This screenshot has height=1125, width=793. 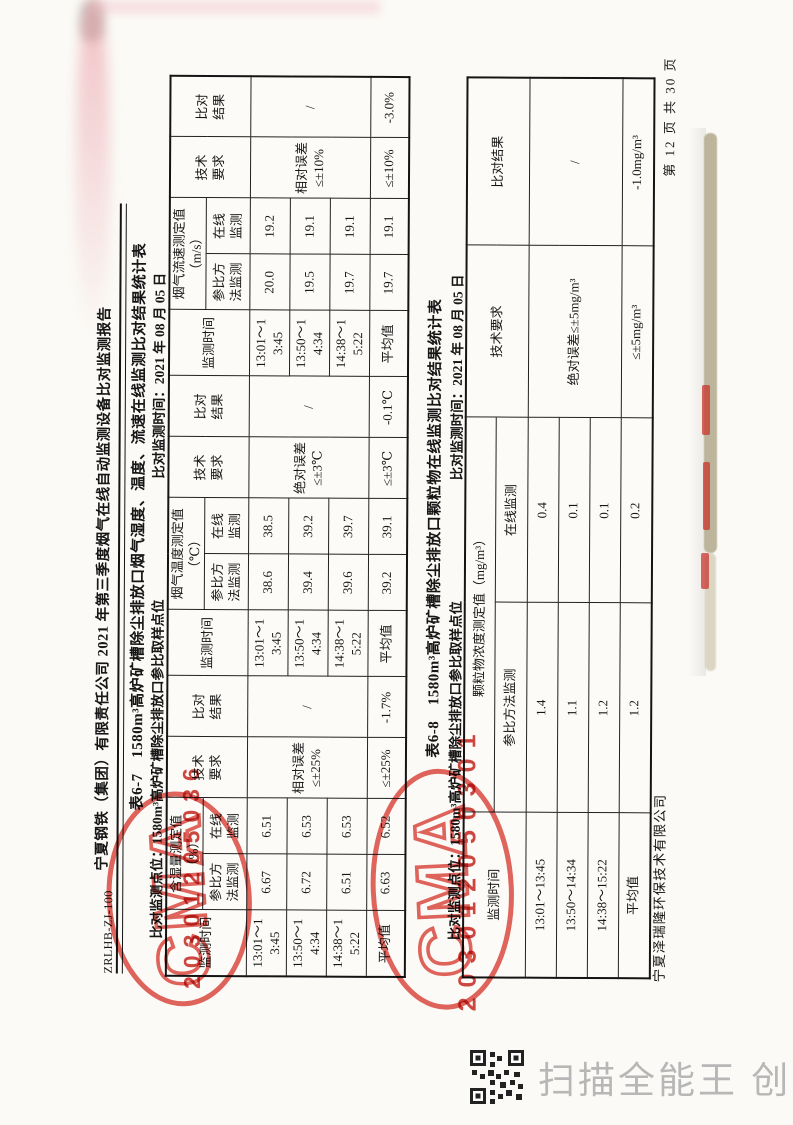 I want to click on t67-g3-tech-avg: ≤±10%, so click(x=389, y=168).